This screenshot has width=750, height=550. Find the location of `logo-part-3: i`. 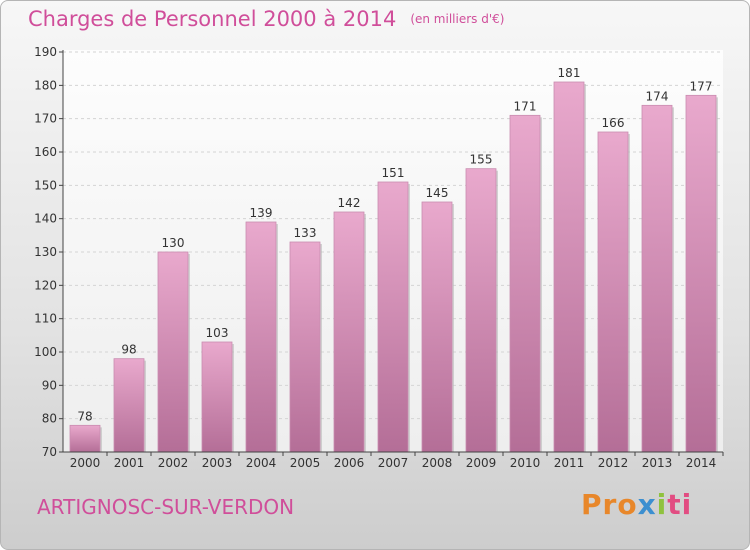

logo-part-3: i is located at coordinates (662, 504).